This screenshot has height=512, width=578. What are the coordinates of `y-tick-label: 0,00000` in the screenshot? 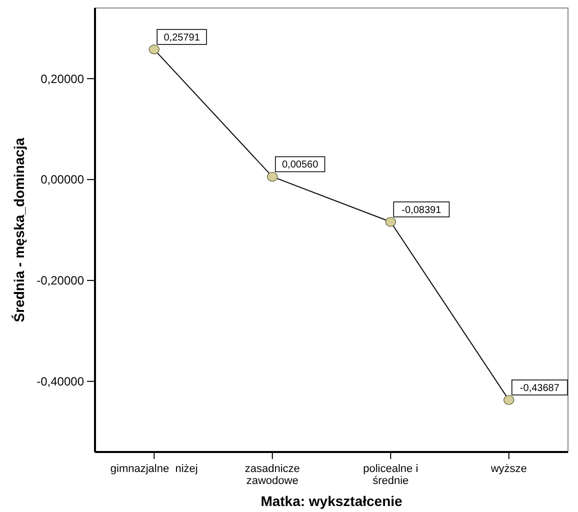 It's located at (62, 179).